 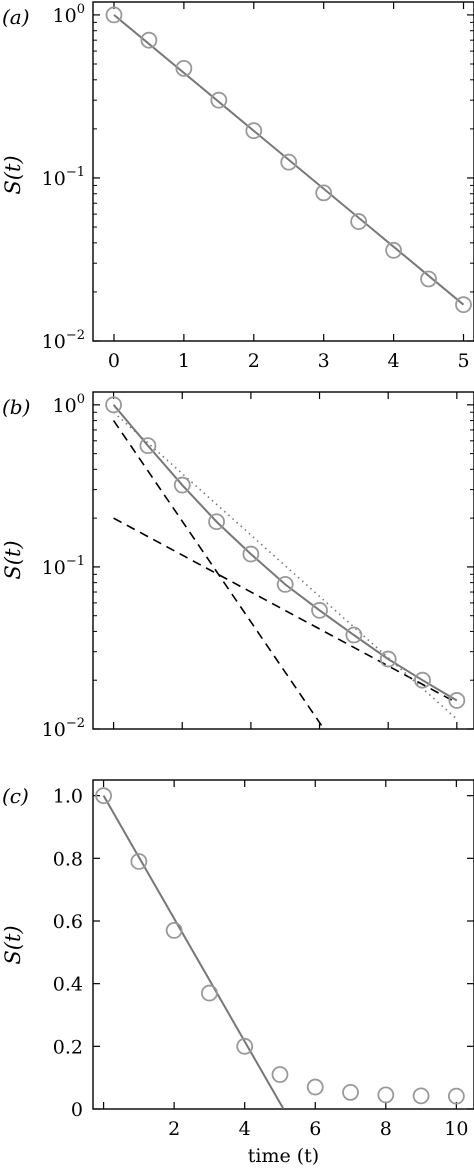 What do you see at coordinates (463, 361) in the screenshot?
I see `x-tick-label: 5` at bounding box center [463, 361].